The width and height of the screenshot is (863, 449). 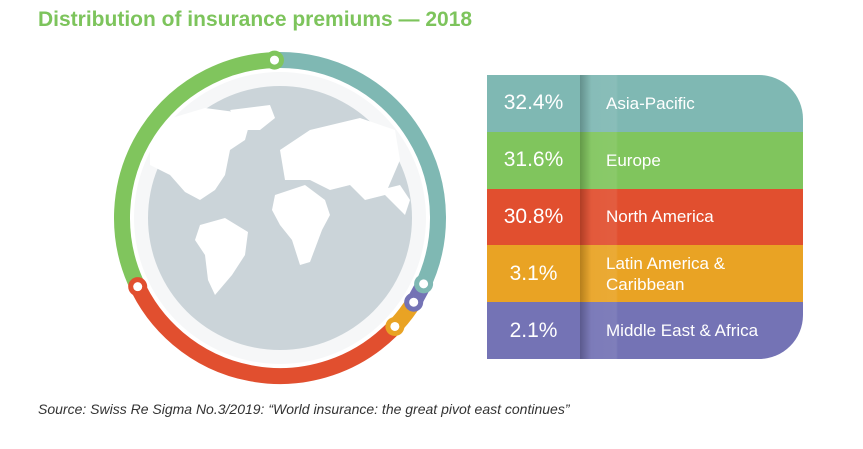 I want to click on world-map-icon, so click(x=280, y=200).